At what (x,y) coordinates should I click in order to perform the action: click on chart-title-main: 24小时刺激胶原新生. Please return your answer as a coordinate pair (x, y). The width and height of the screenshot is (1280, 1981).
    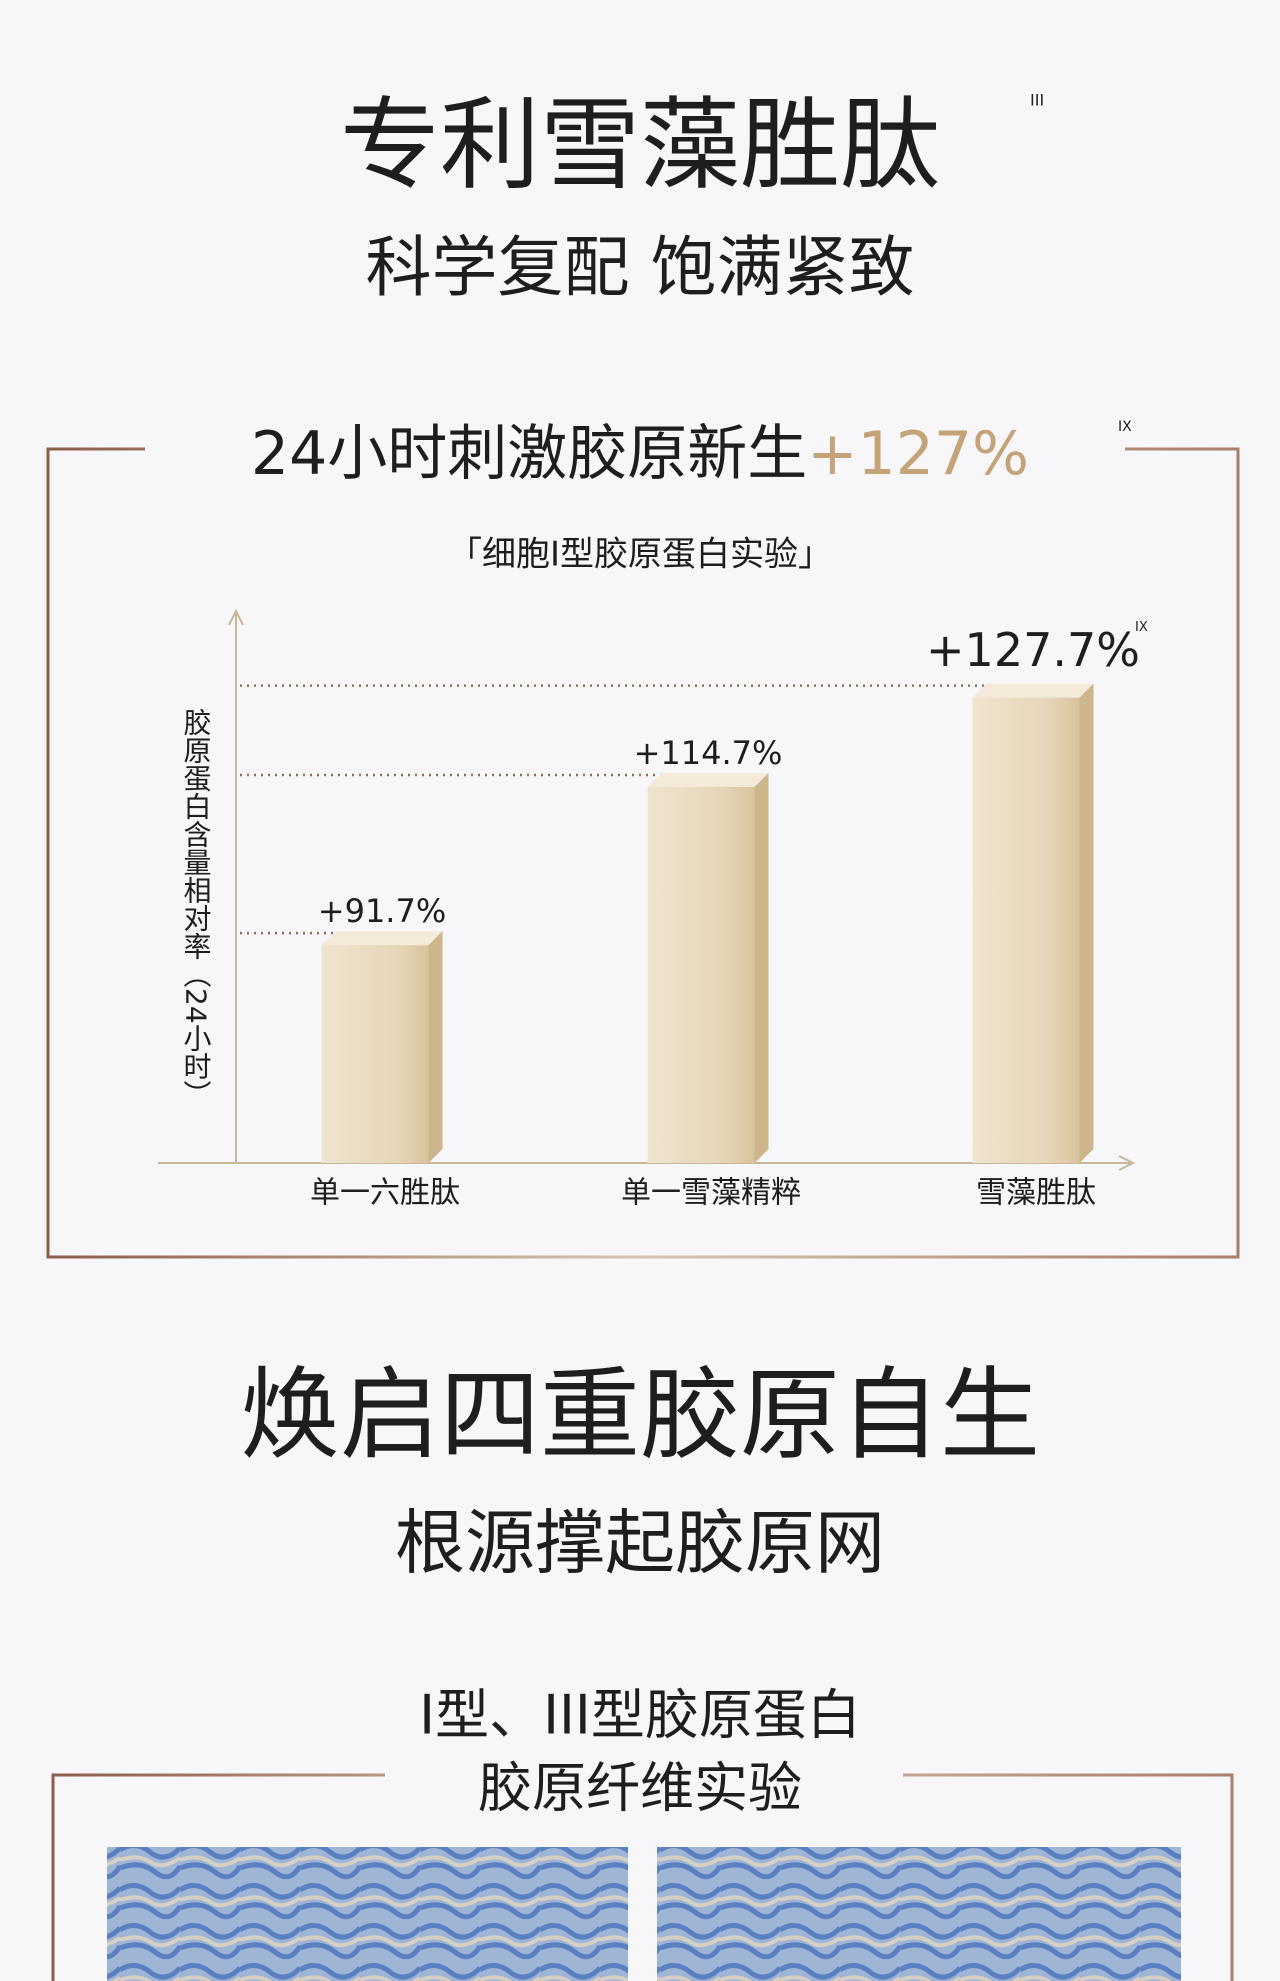
    Looking at the image, I should click on (529, 454).